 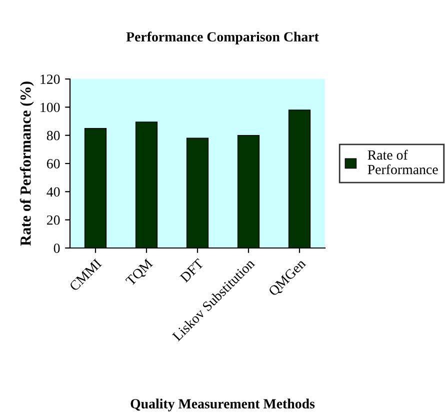 I want to click on legend-label: Rate of Performance, so click(x=403, y=162).